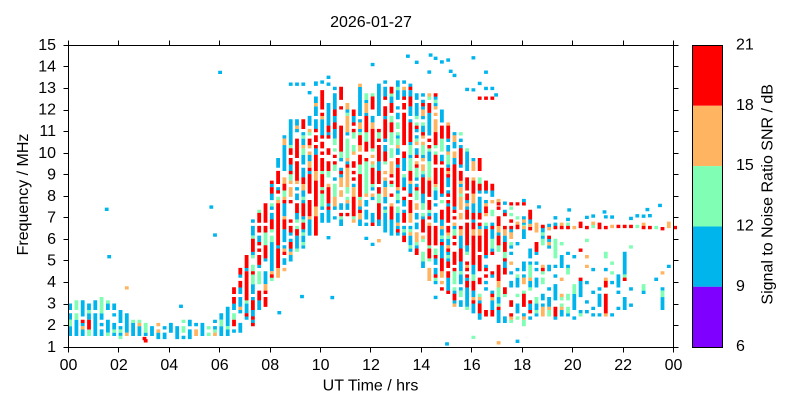  Describe the element at coordinates (23, 195) in the screenshot. I see `svg-text: Frequency / MHz` at that location.